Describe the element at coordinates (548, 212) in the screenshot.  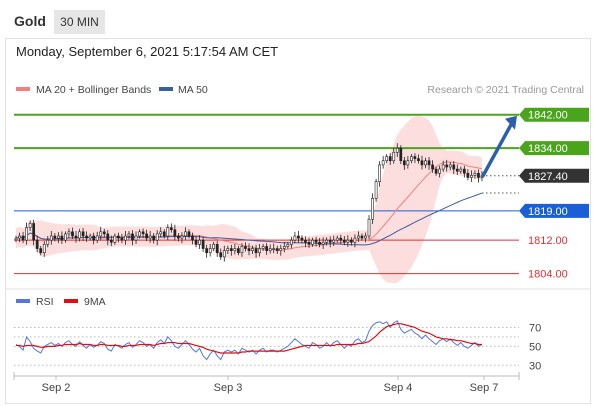
I see `level-label-1819-00: 1819.00` at that location.